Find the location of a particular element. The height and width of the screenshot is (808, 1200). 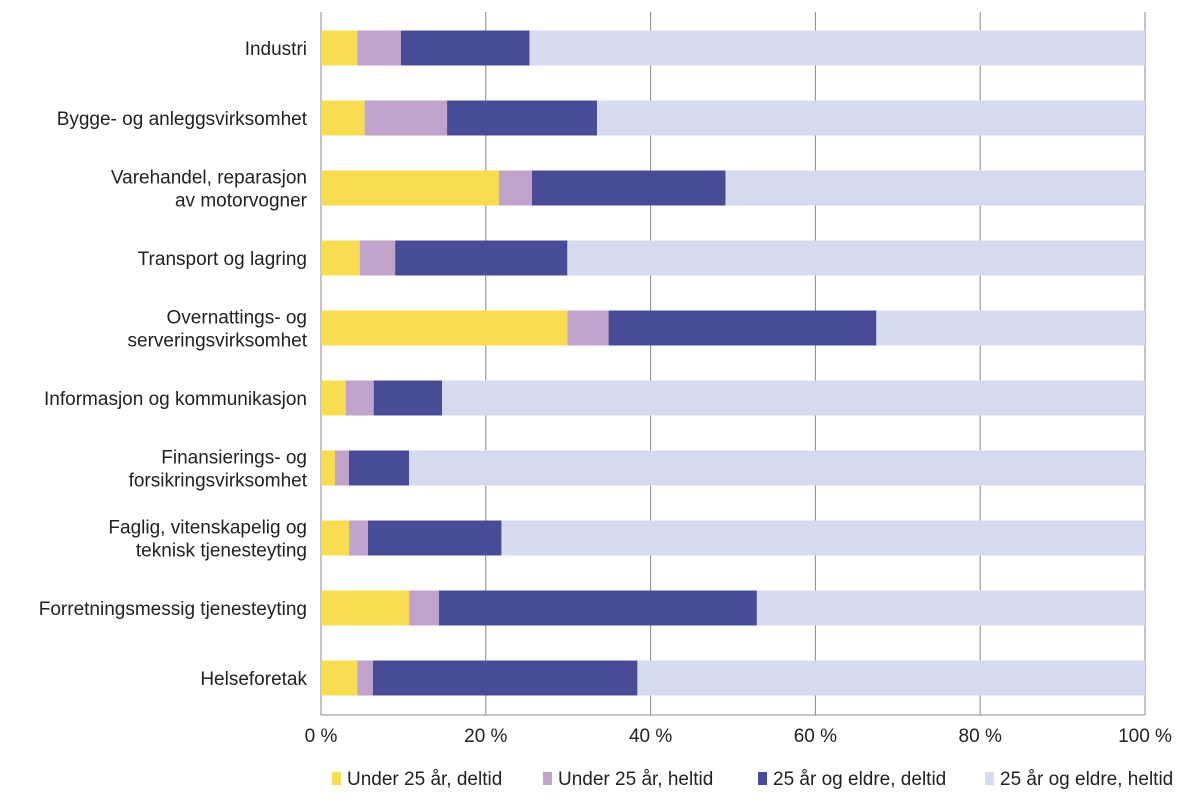

legend-item: Under 25 år, deltid is located at coordinates (417, 779).